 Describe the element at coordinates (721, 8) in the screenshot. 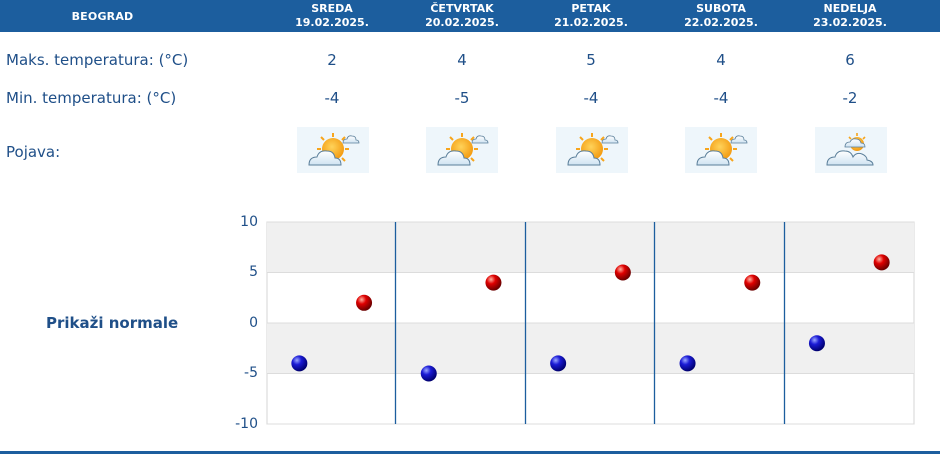

I see `day-name: SUBOTA` at that location.